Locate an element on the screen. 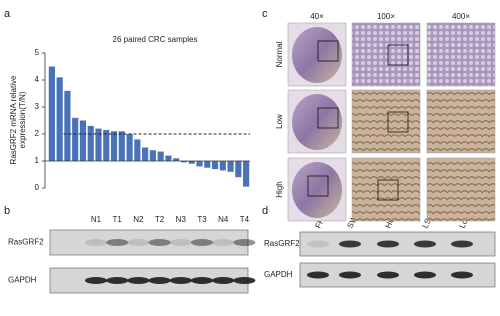 The image size is (500, 316). column-header: 400× is located at coordinates (461, 16).